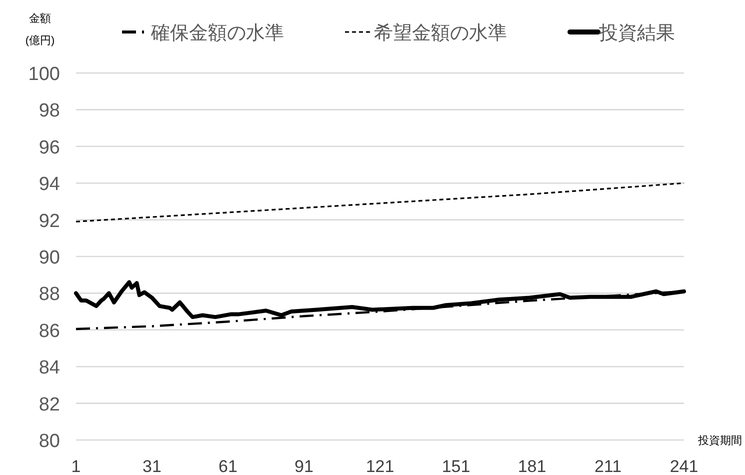 The width and height of the screenshot is (745, 475). What do you see at coordinates (636, 33) in the screenshot?
I see `legend-label: 投資結果` at bounding box center [636, 33].